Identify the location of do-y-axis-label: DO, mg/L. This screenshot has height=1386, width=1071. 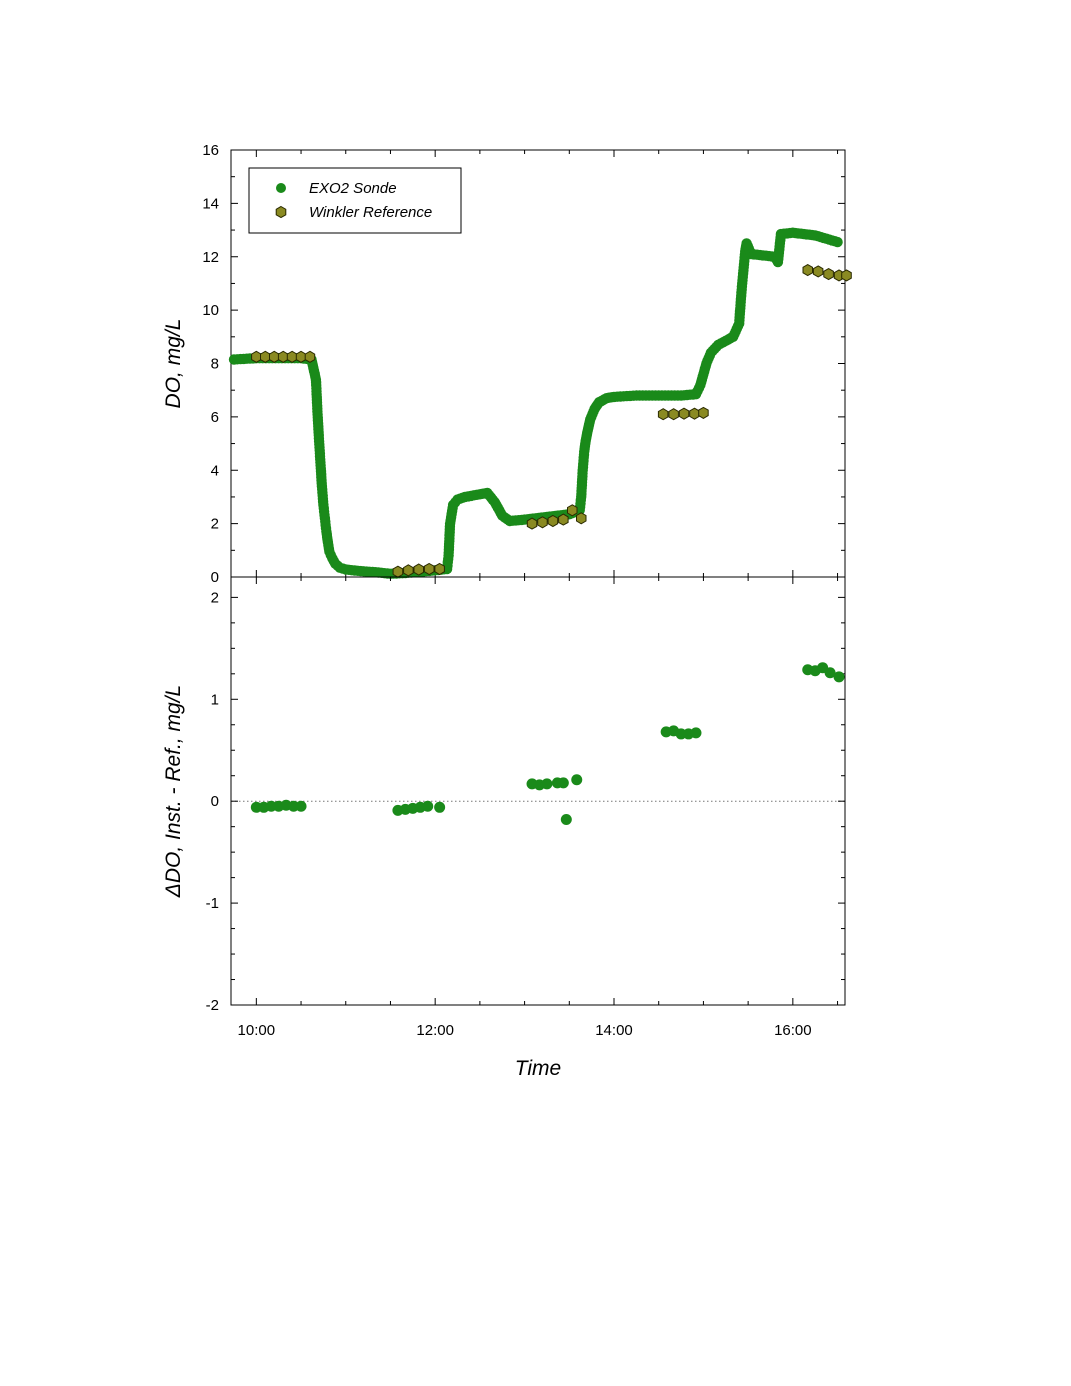
(173, 364).